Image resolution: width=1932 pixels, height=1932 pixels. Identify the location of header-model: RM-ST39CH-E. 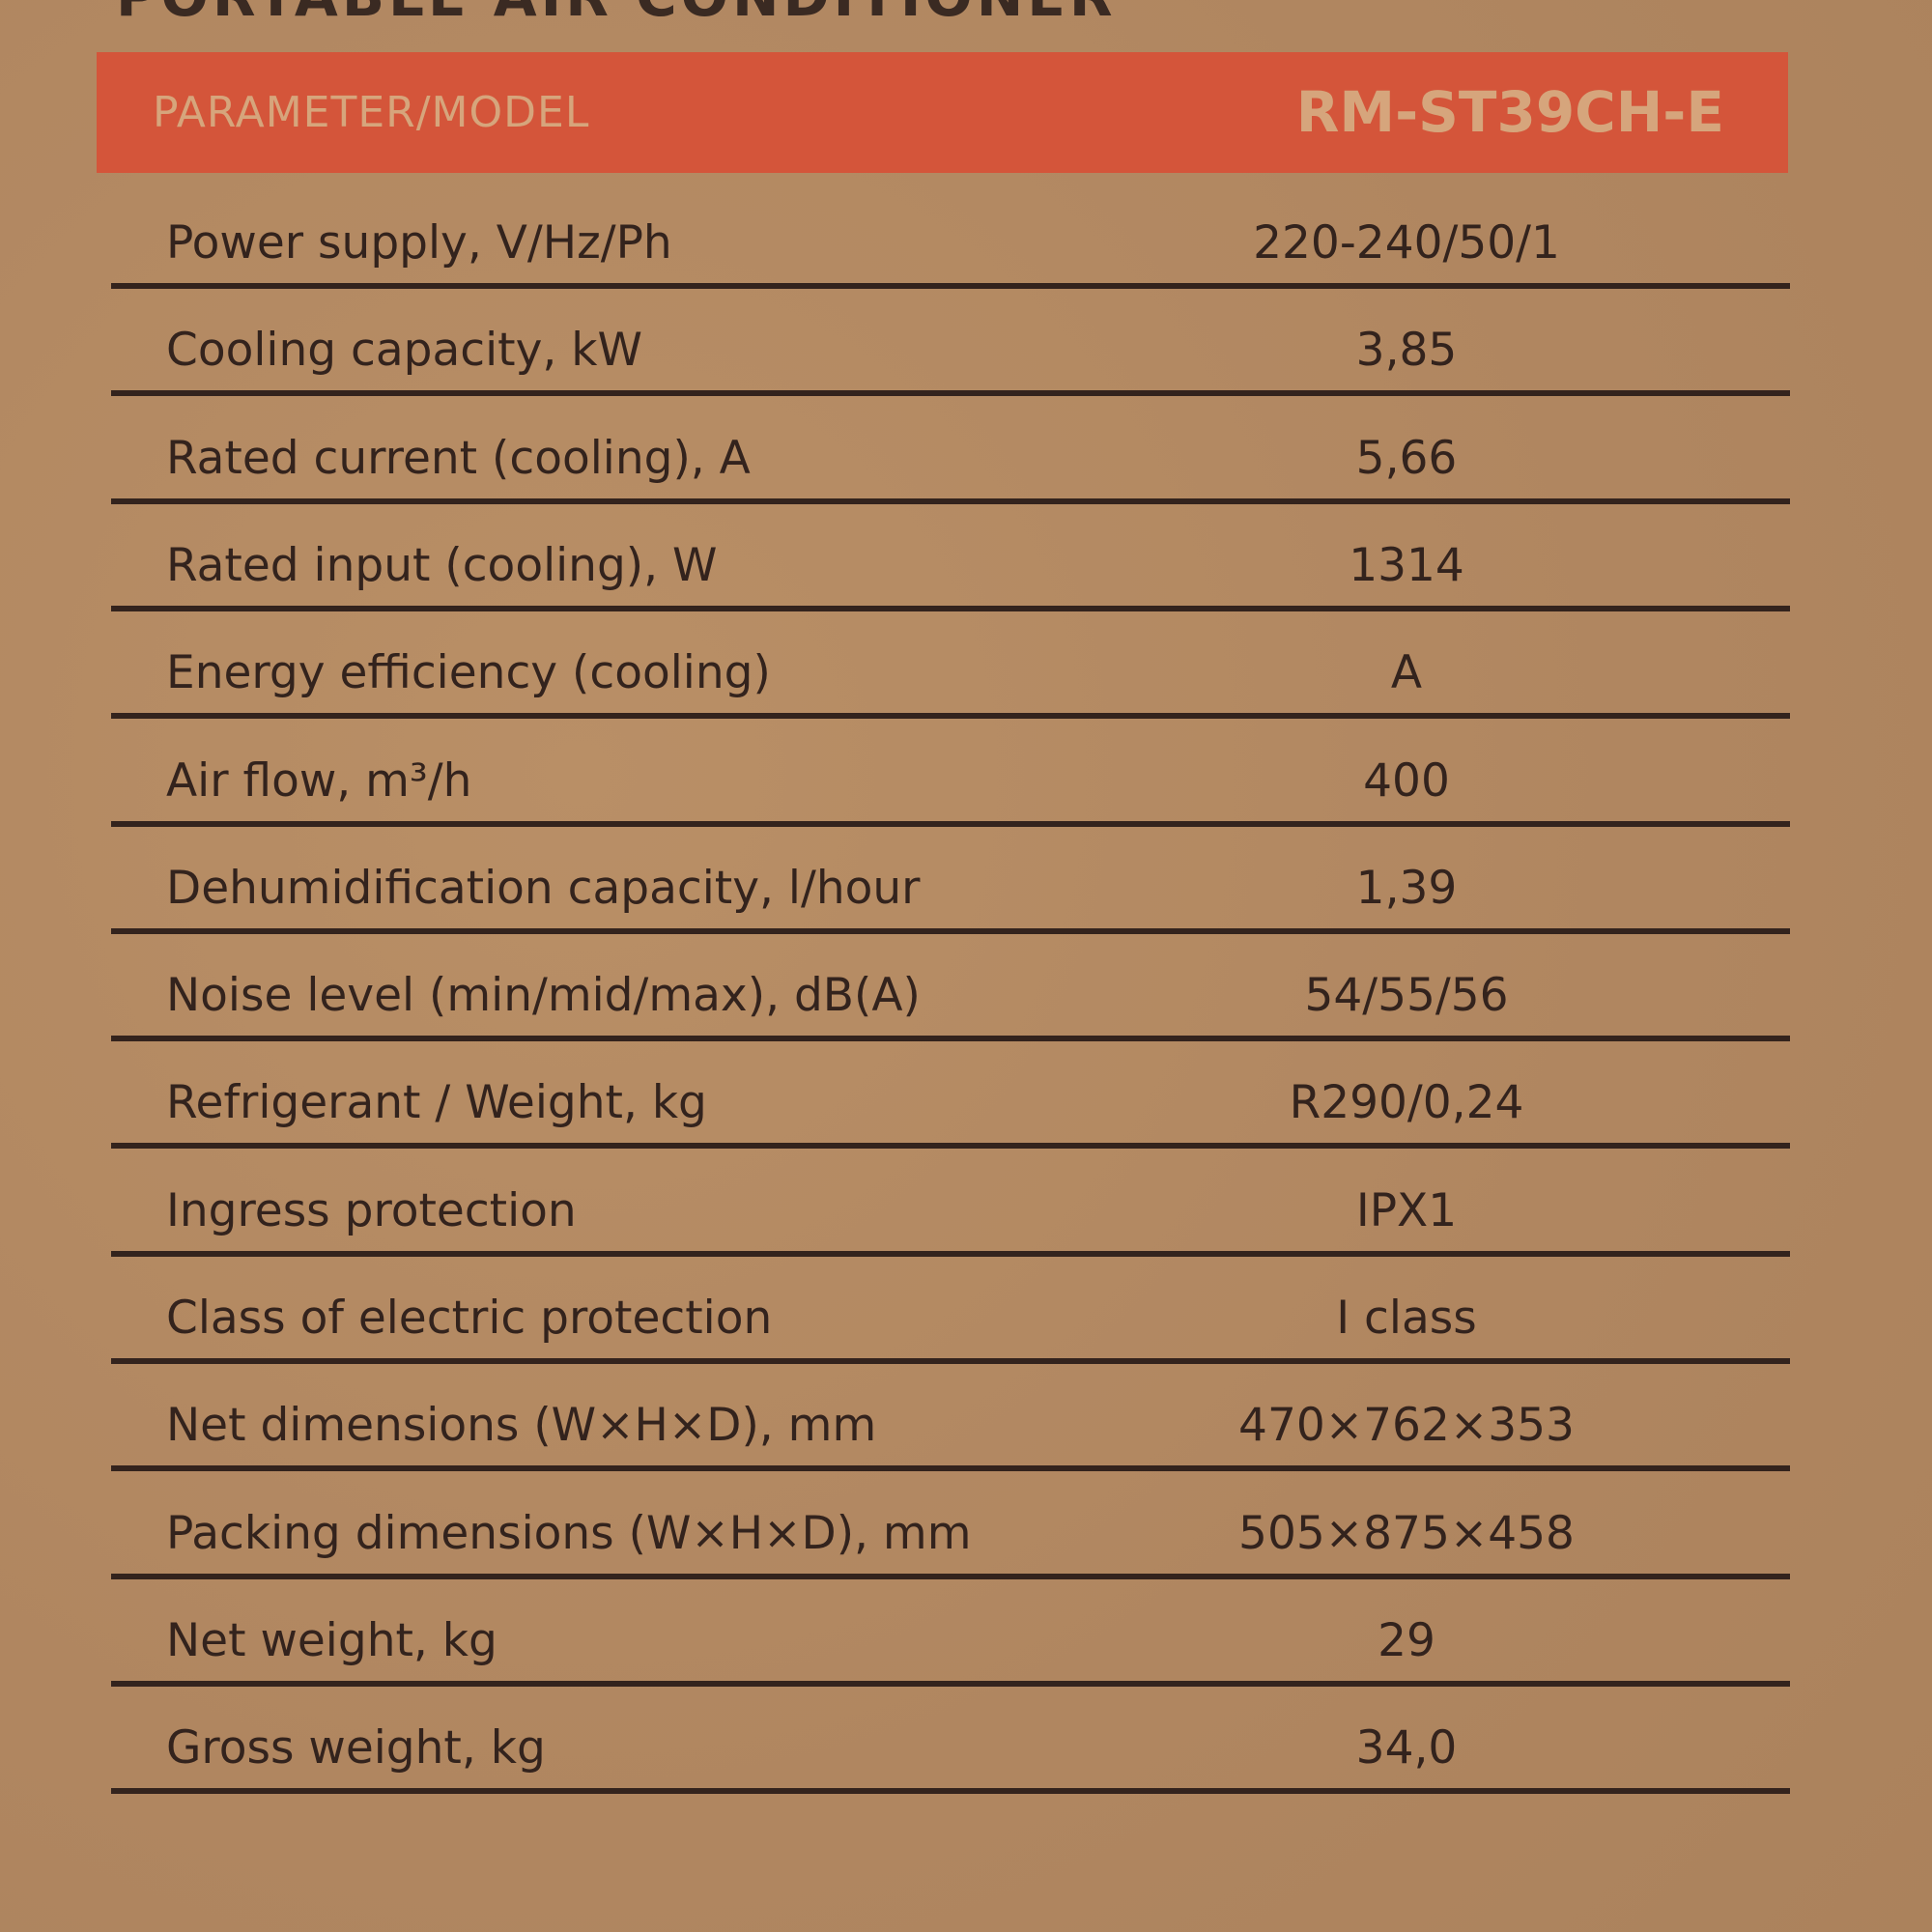
(1509, 112).